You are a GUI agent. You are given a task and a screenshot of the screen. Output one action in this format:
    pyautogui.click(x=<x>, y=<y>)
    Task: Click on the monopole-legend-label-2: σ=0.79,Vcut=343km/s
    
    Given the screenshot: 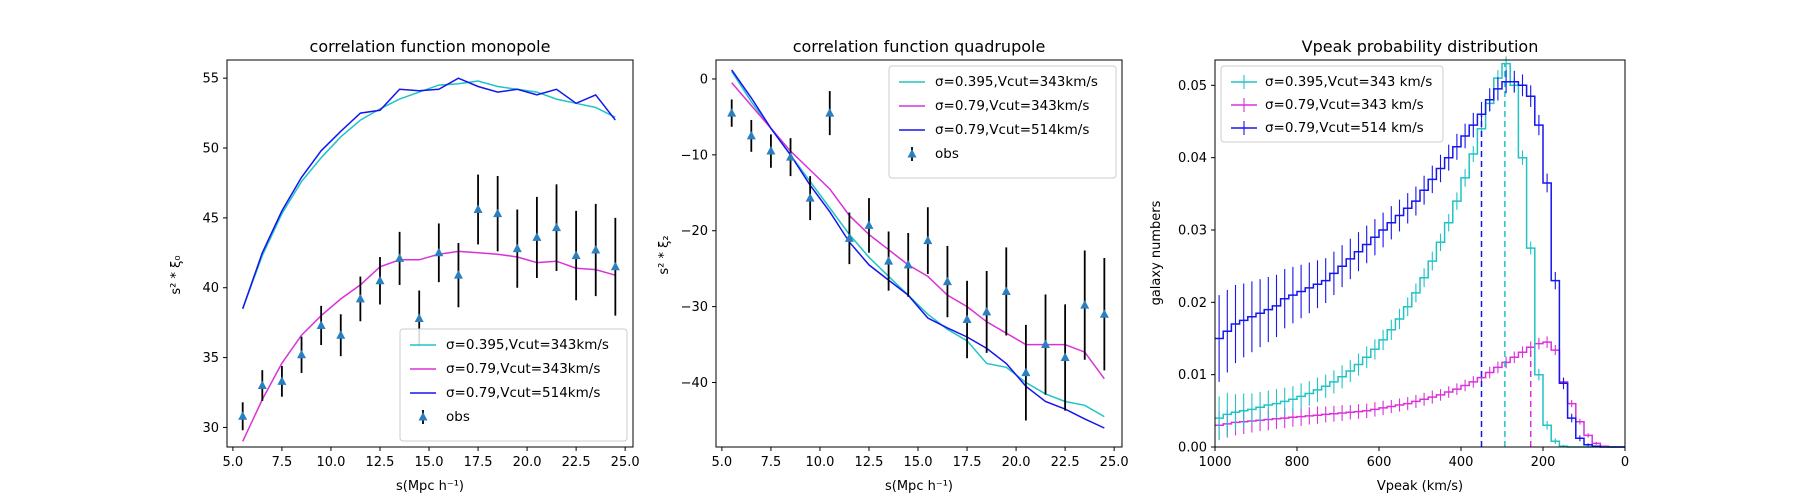 What is the action you would take?
    pyautogui.click(x=523, y=369)
    